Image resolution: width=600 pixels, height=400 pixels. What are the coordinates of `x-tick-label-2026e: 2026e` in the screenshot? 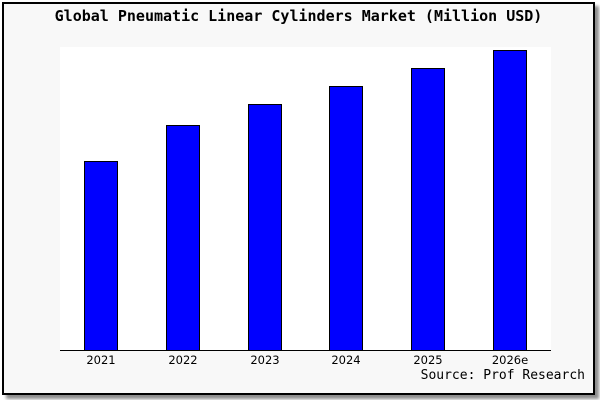 It's located at (510, 360).